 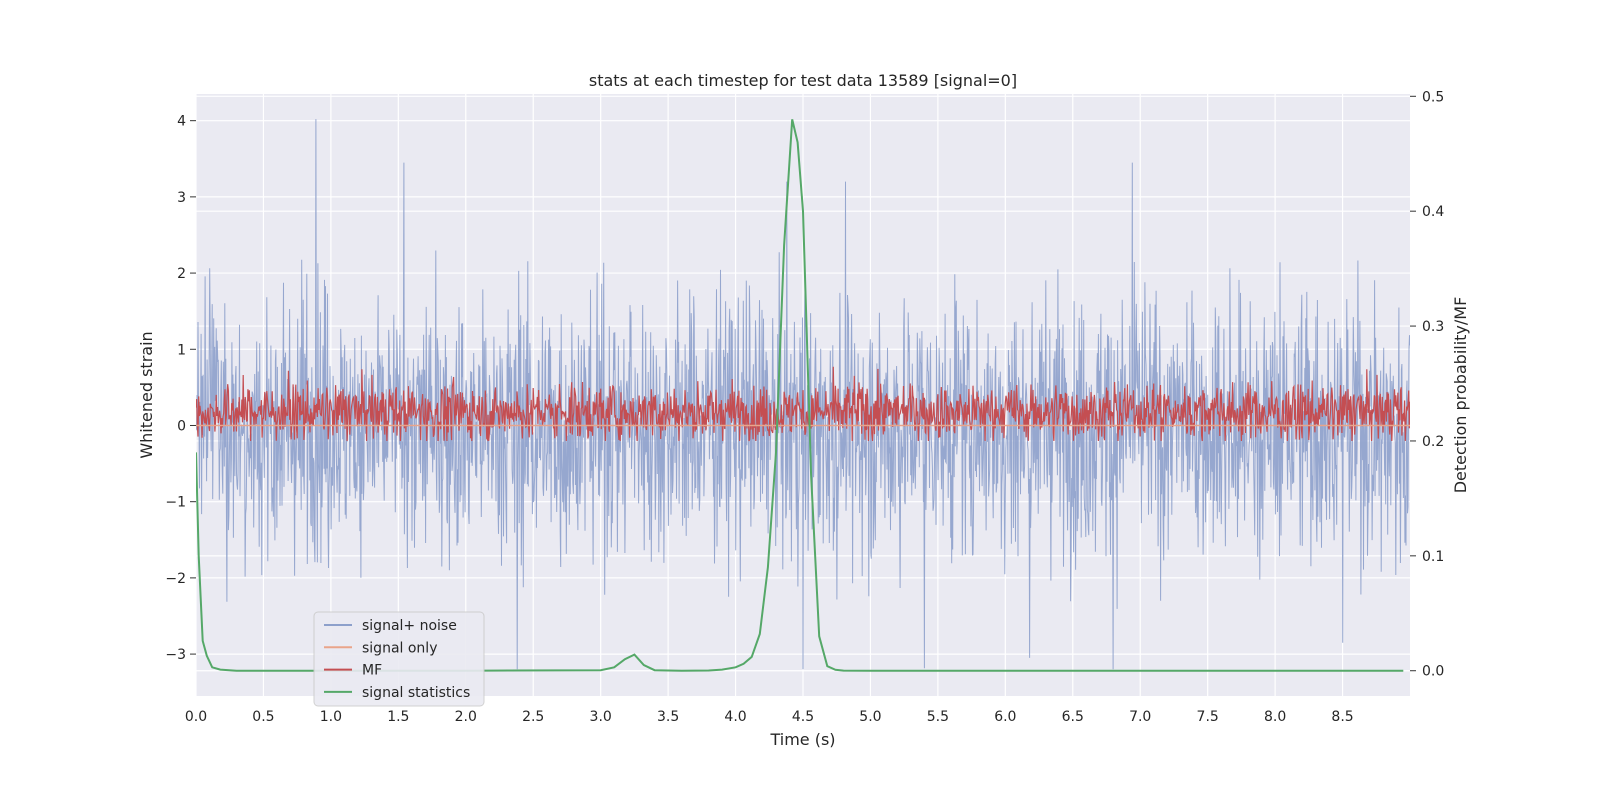 What do you see at coordinates (1433, 672) in the screenshot?
I see `y2-tick-label: 0.0` at bounding box center [1433, 672].